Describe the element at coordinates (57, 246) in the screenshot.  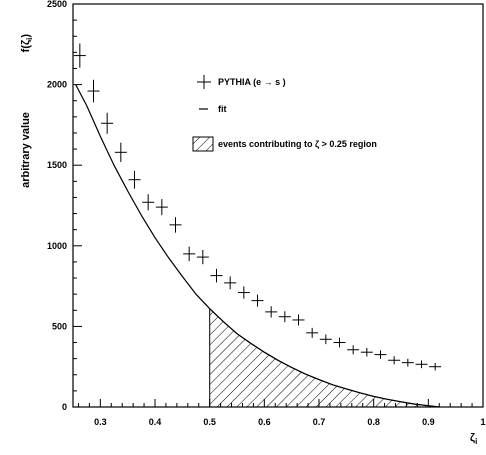
I see `y-tick-label: 1000` at that location.